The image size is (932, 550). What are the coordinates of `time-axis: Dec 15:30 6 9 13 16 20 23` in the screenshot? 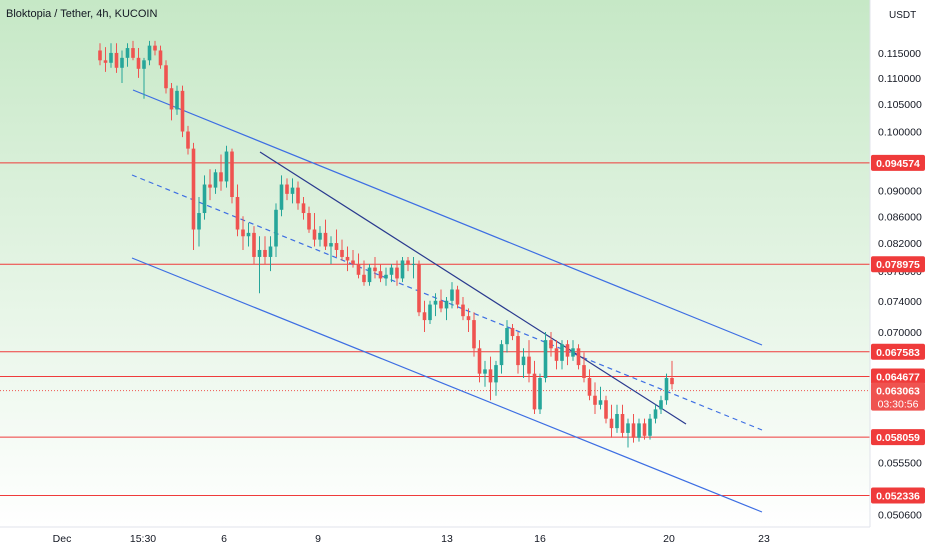 It's located at (466, 538).